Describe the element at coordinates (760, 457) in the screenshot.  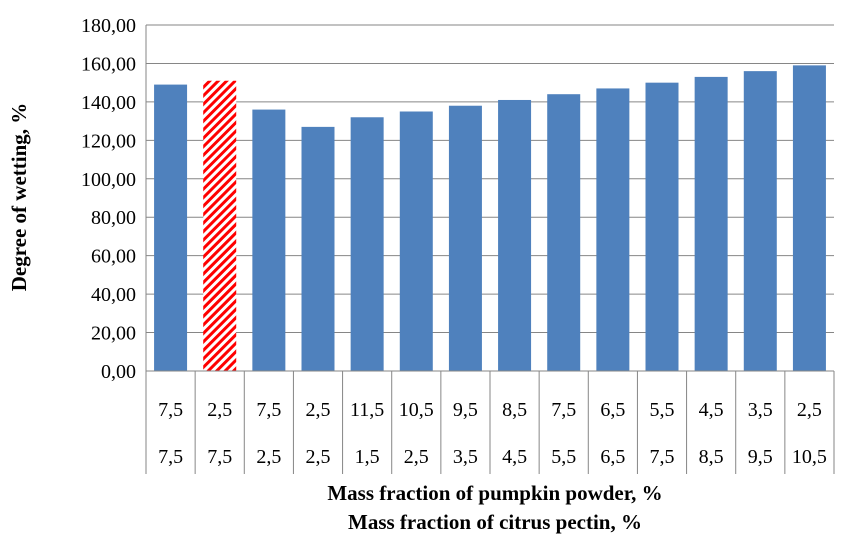
I see `x-tick-label-pectin: 9,5` at that location.